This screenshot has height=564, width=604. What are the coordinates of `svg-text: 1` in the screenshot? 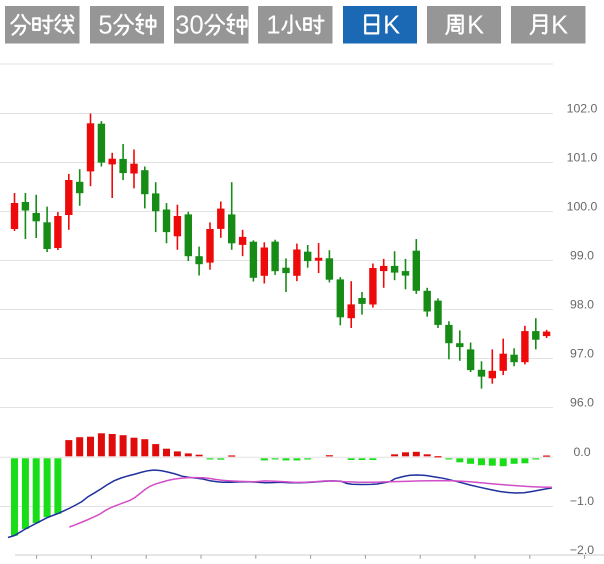 It's located at (274, 26).